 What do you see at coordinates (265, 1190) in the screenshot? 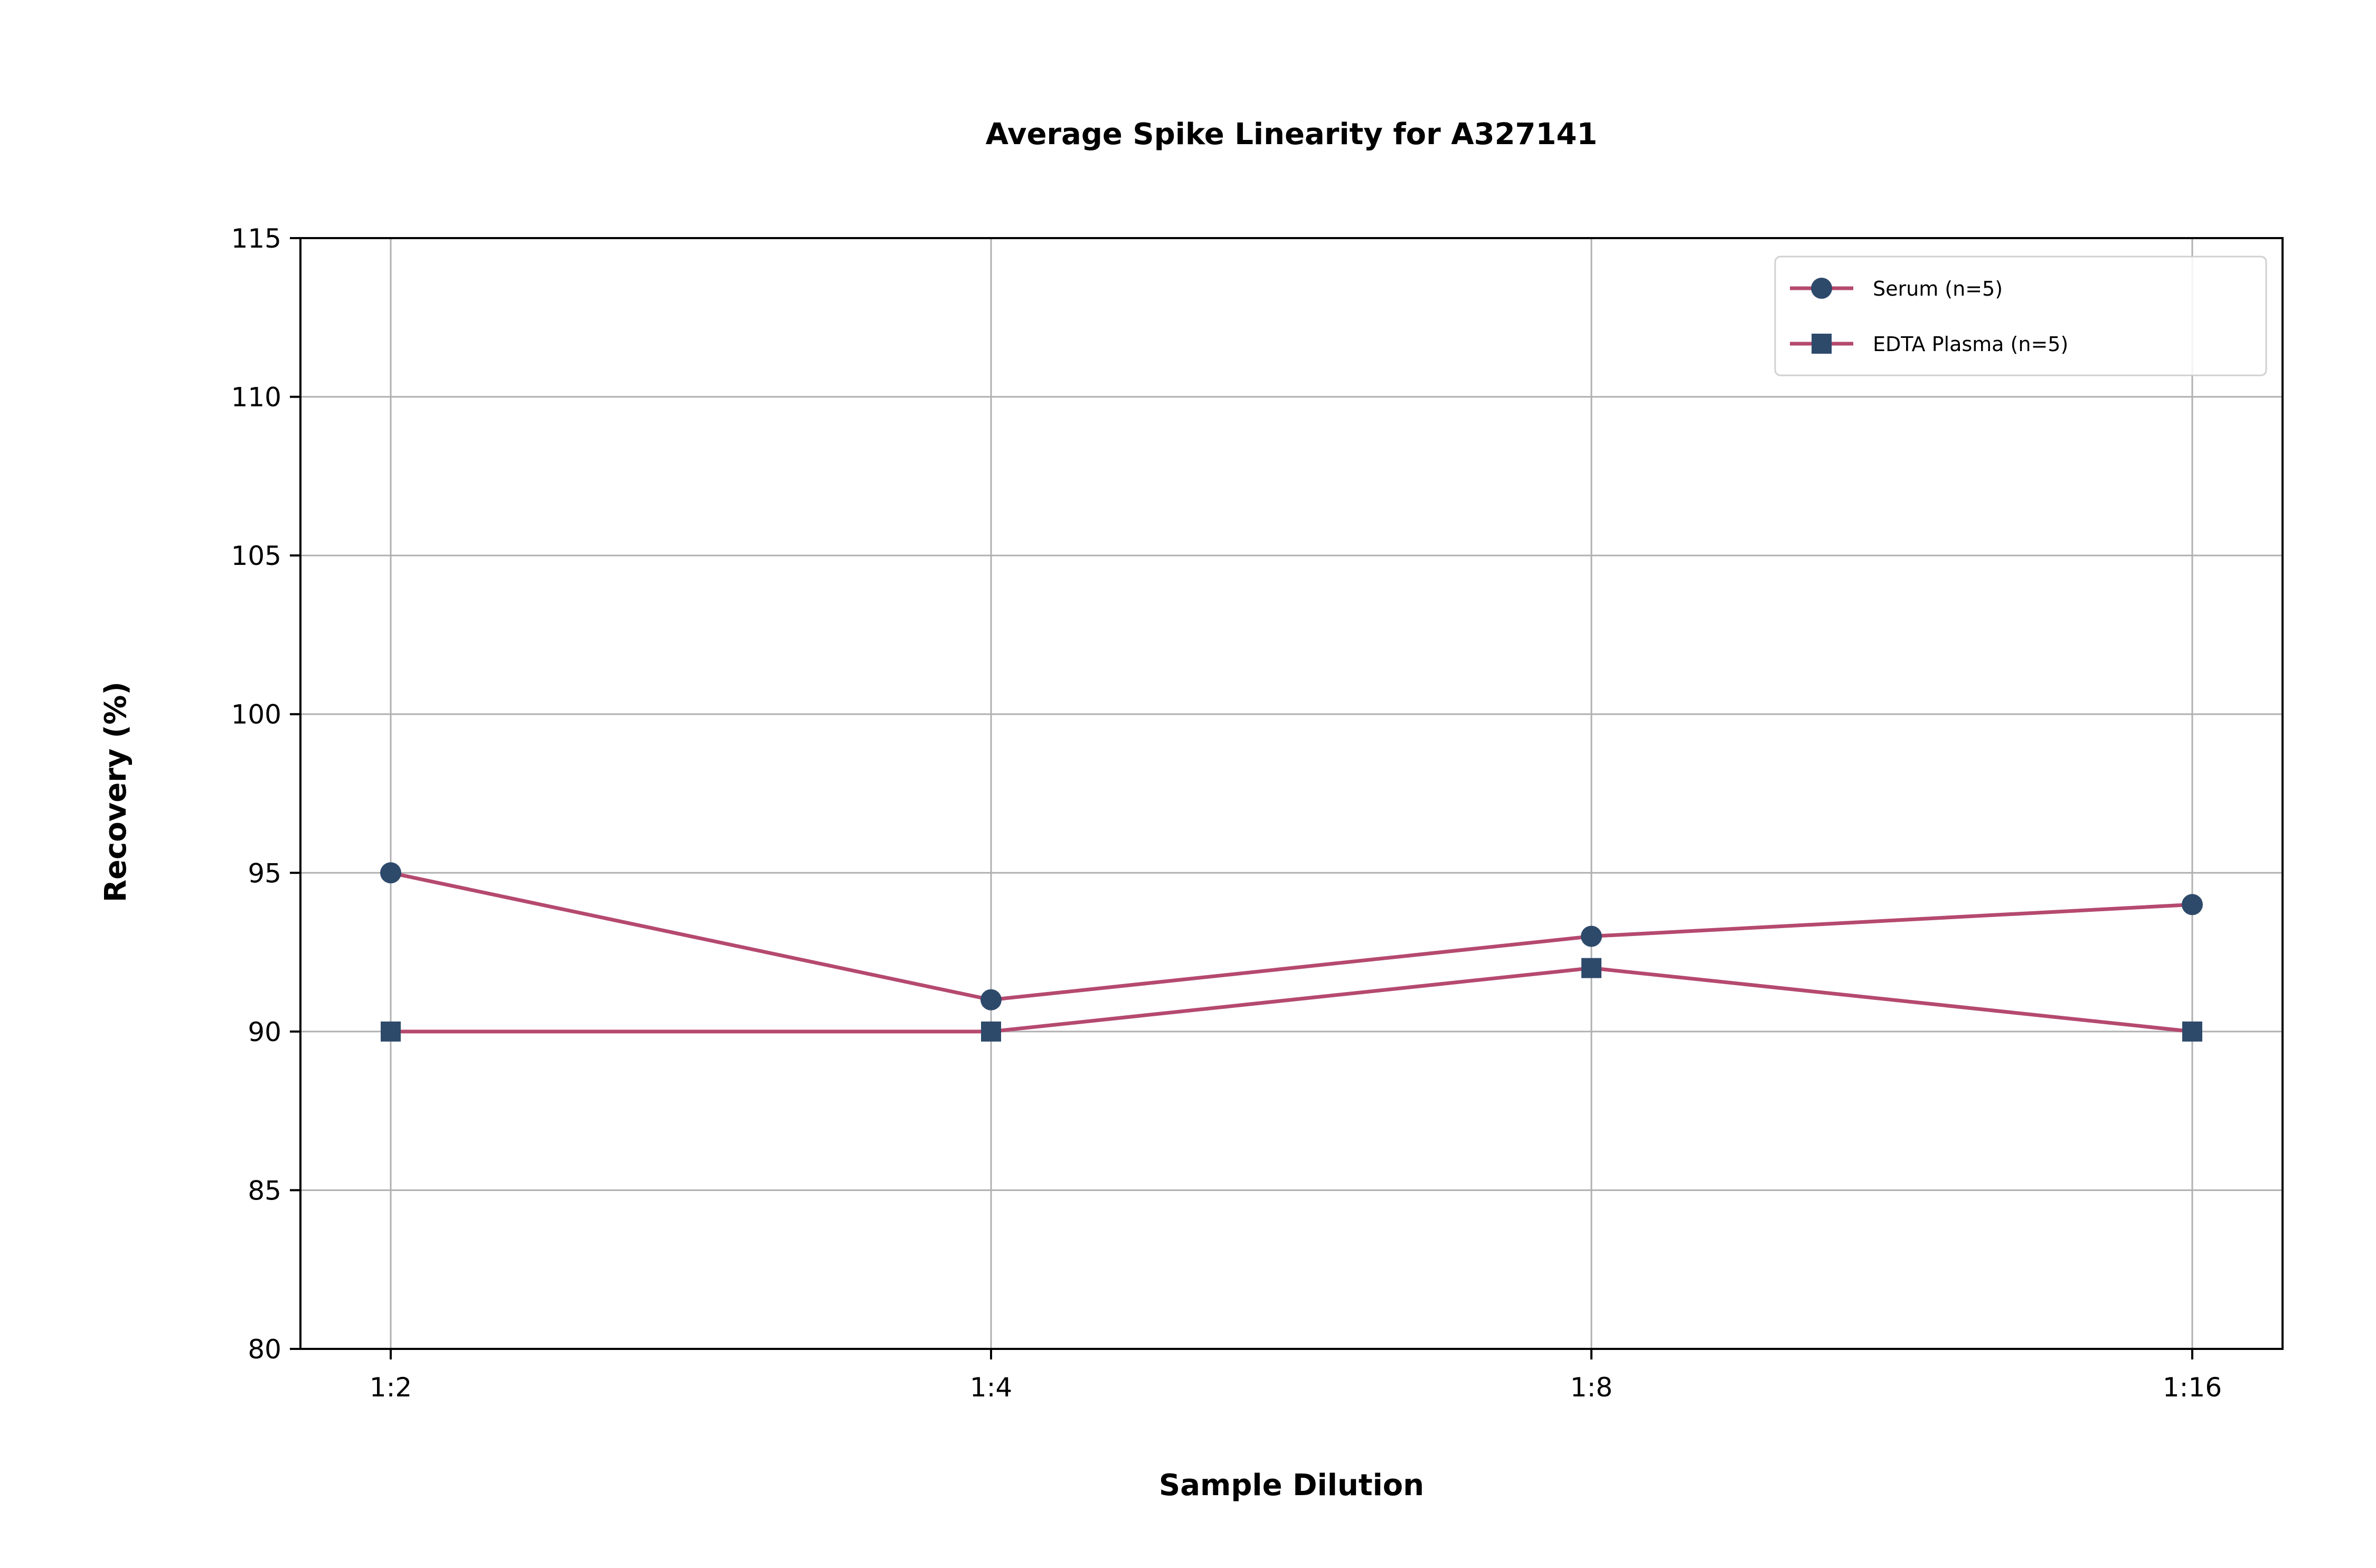
I see `y-tick-label: 85` at bounding box center [265, 1190].